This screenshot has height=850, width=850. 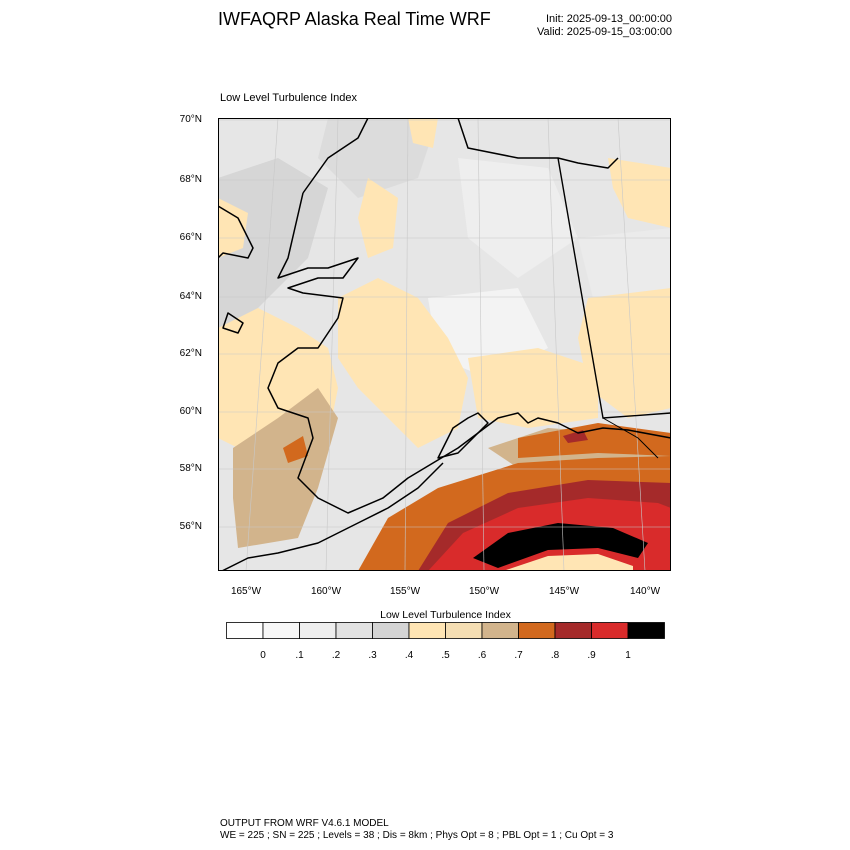 I want to click on lat-tick-62: 62°N, so click(x=190, y=353).